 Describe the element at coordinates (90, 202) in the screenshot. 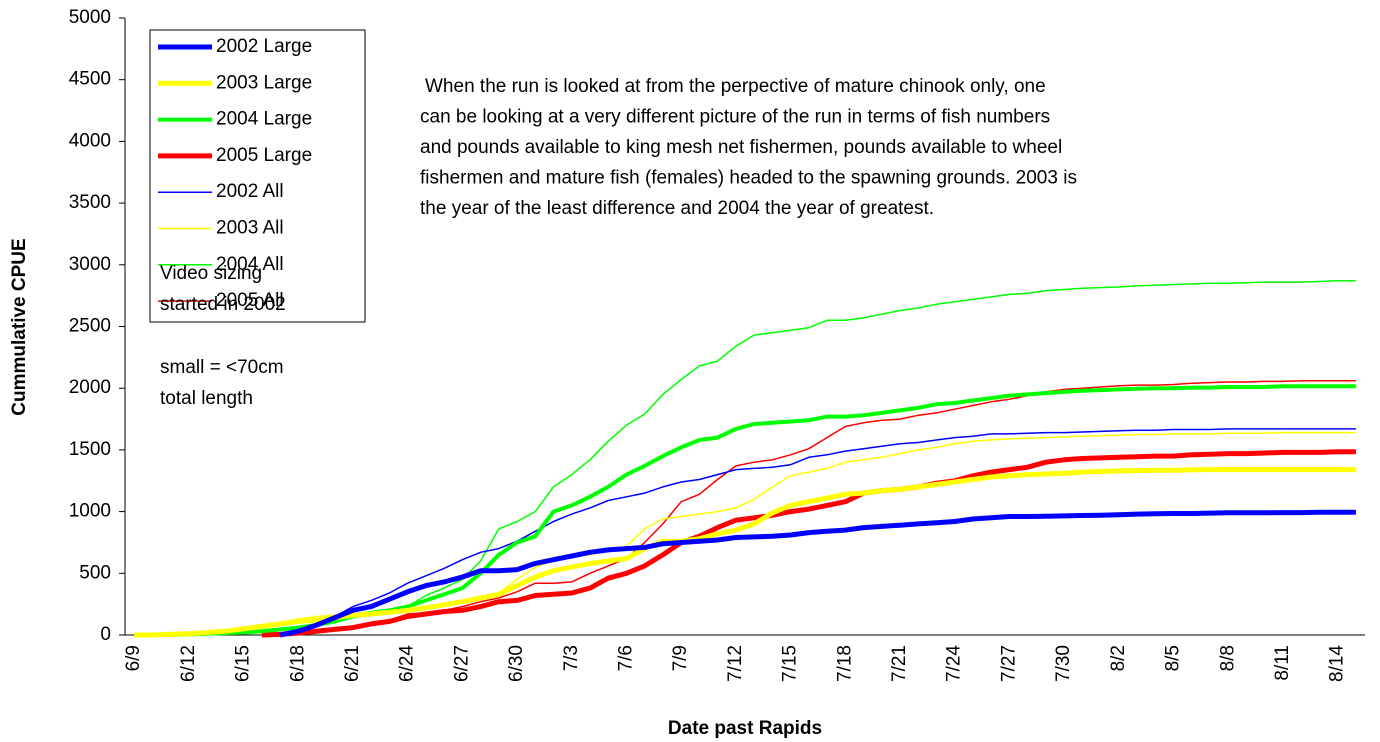

I see `y-tick-label: 3500` at that location.